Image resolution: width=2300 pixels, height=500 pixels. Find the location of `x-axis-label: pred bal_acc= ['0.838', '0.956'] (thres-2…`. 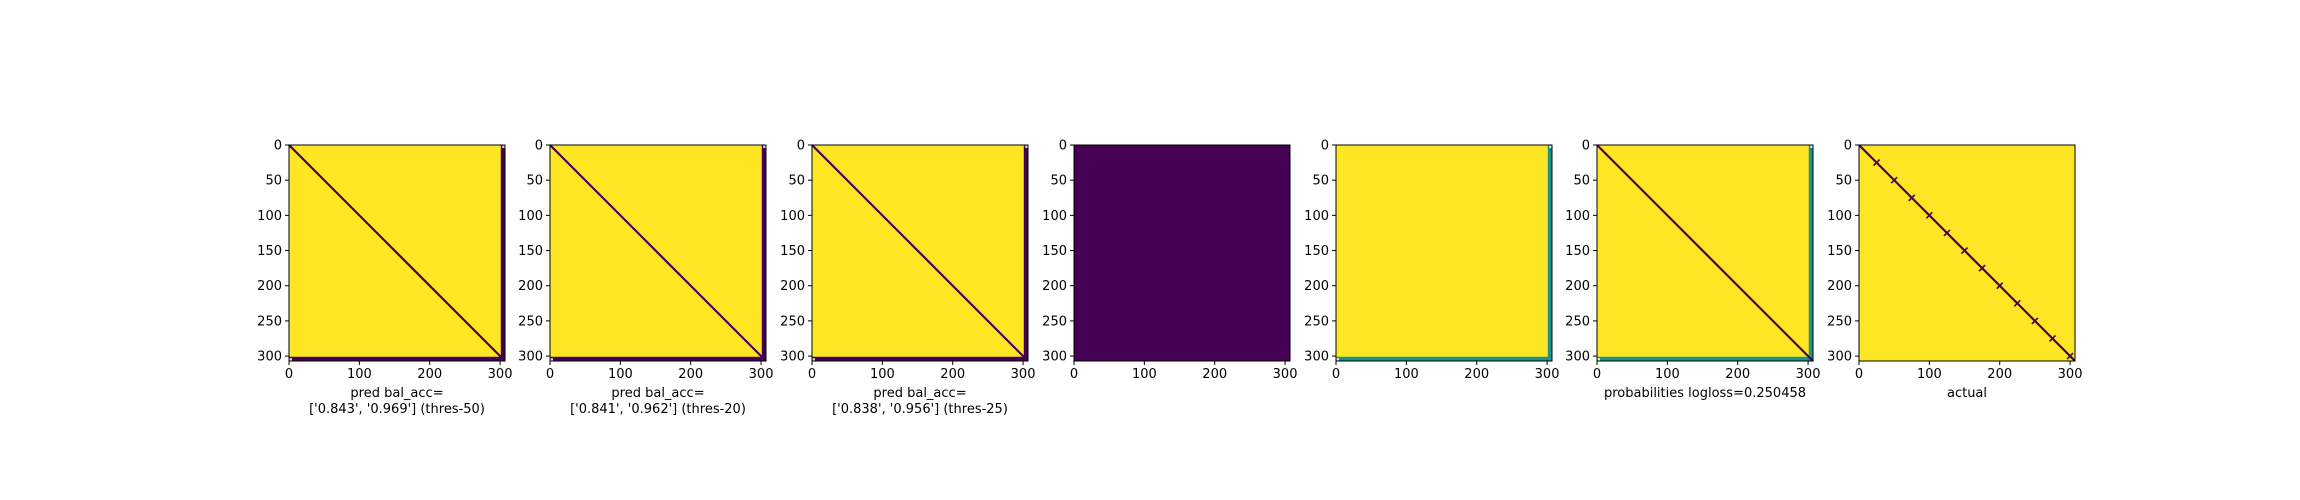

x-axis-label: pred bal_acc= ['0.838', '0.956'] (thres-2… is located at coordinates (920, 401).